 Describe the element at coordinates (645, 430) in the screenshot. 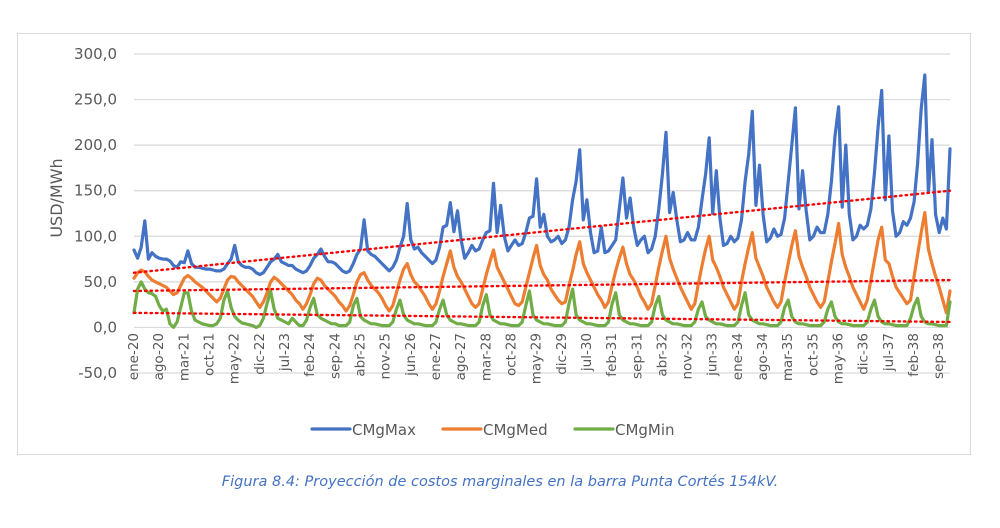

I see `legend-label: CMgMin` at that location.